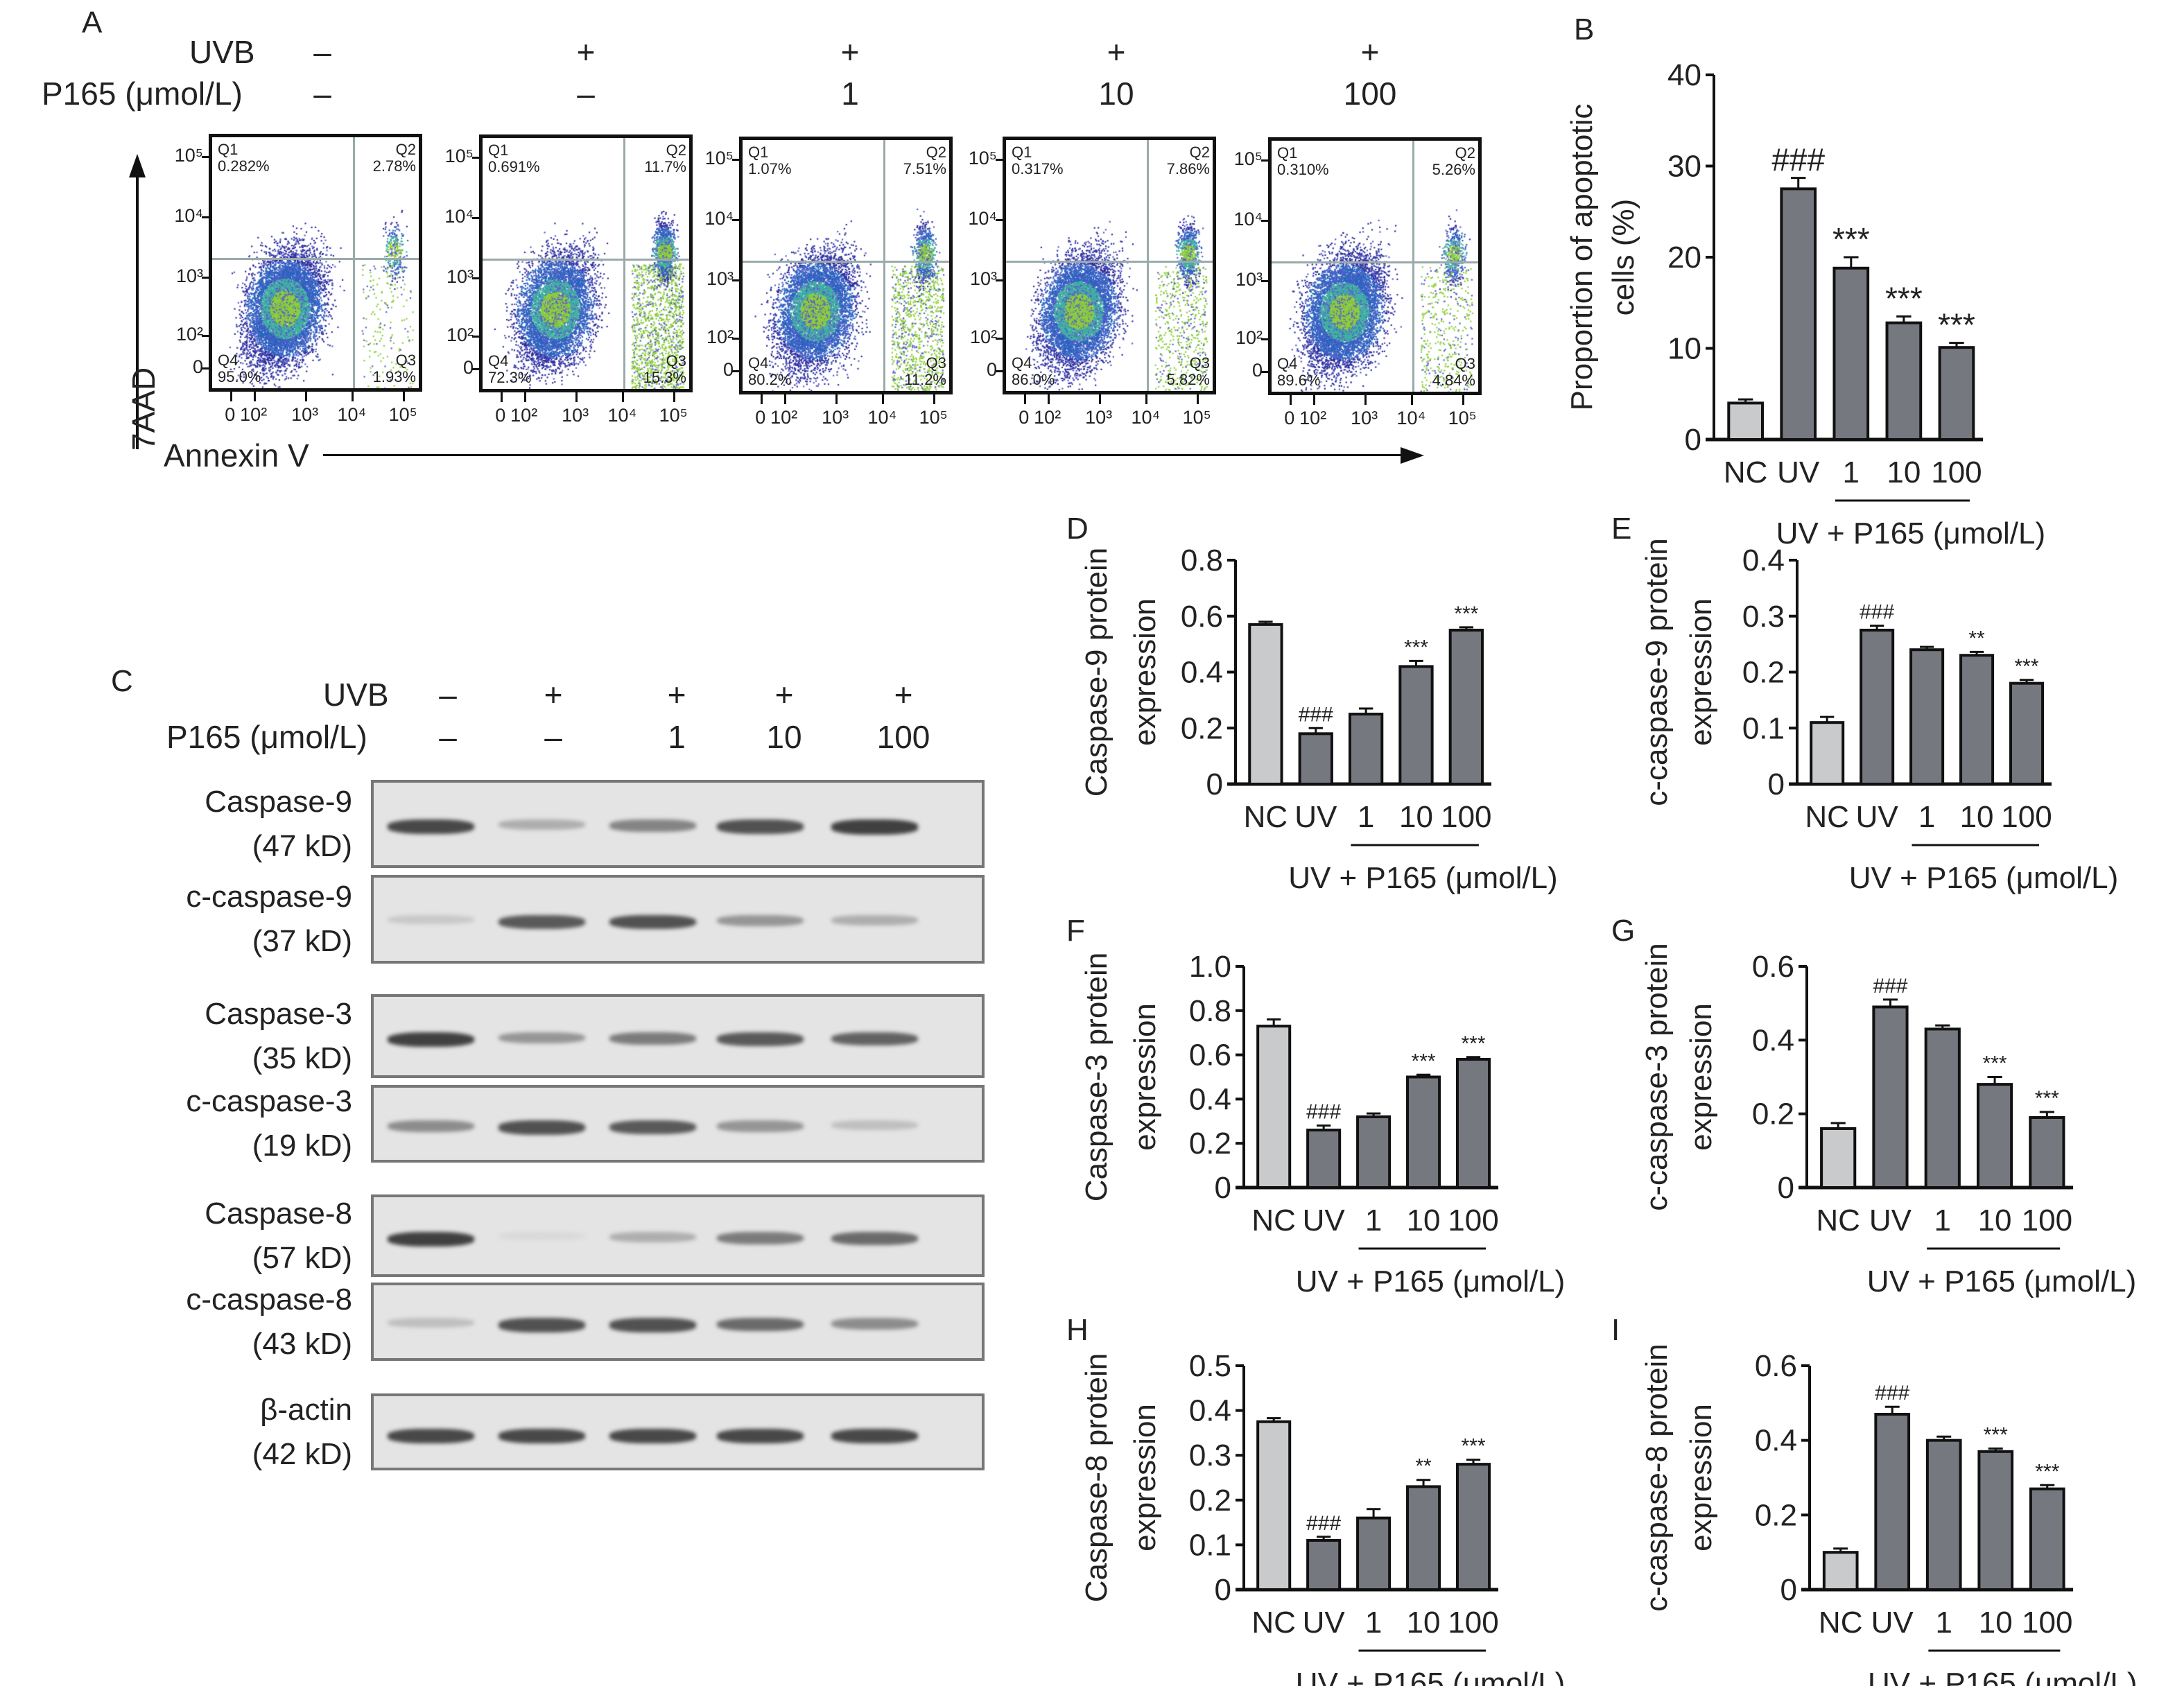 This screenshot has height=1686, width=2184. Describe the element at coordinates (1202, 560) in the screenshot. I see `y-tick-label: 0.8` at that location.